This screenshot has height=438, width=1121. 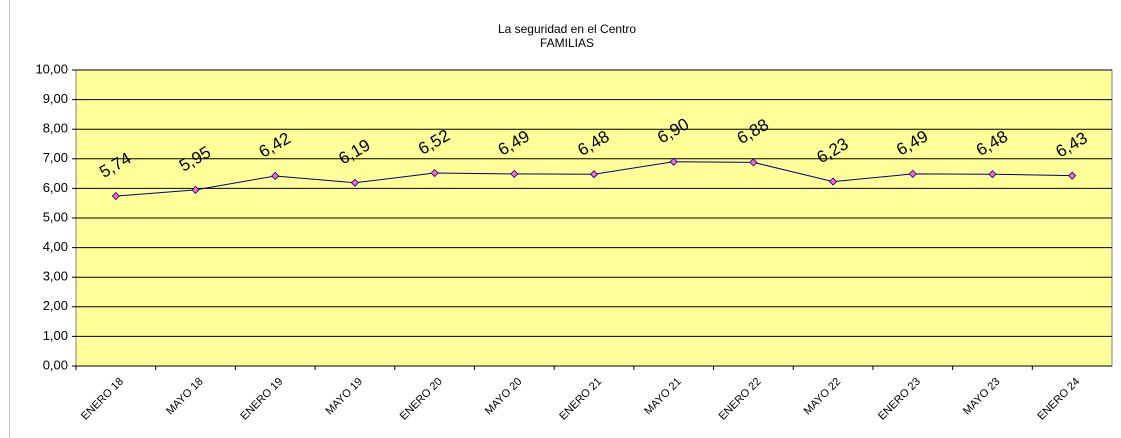 What do you see at coordinates (55, 364) in the screenshot?
I see `y-tick-label: 0,00` at bounding box center [55, 364].